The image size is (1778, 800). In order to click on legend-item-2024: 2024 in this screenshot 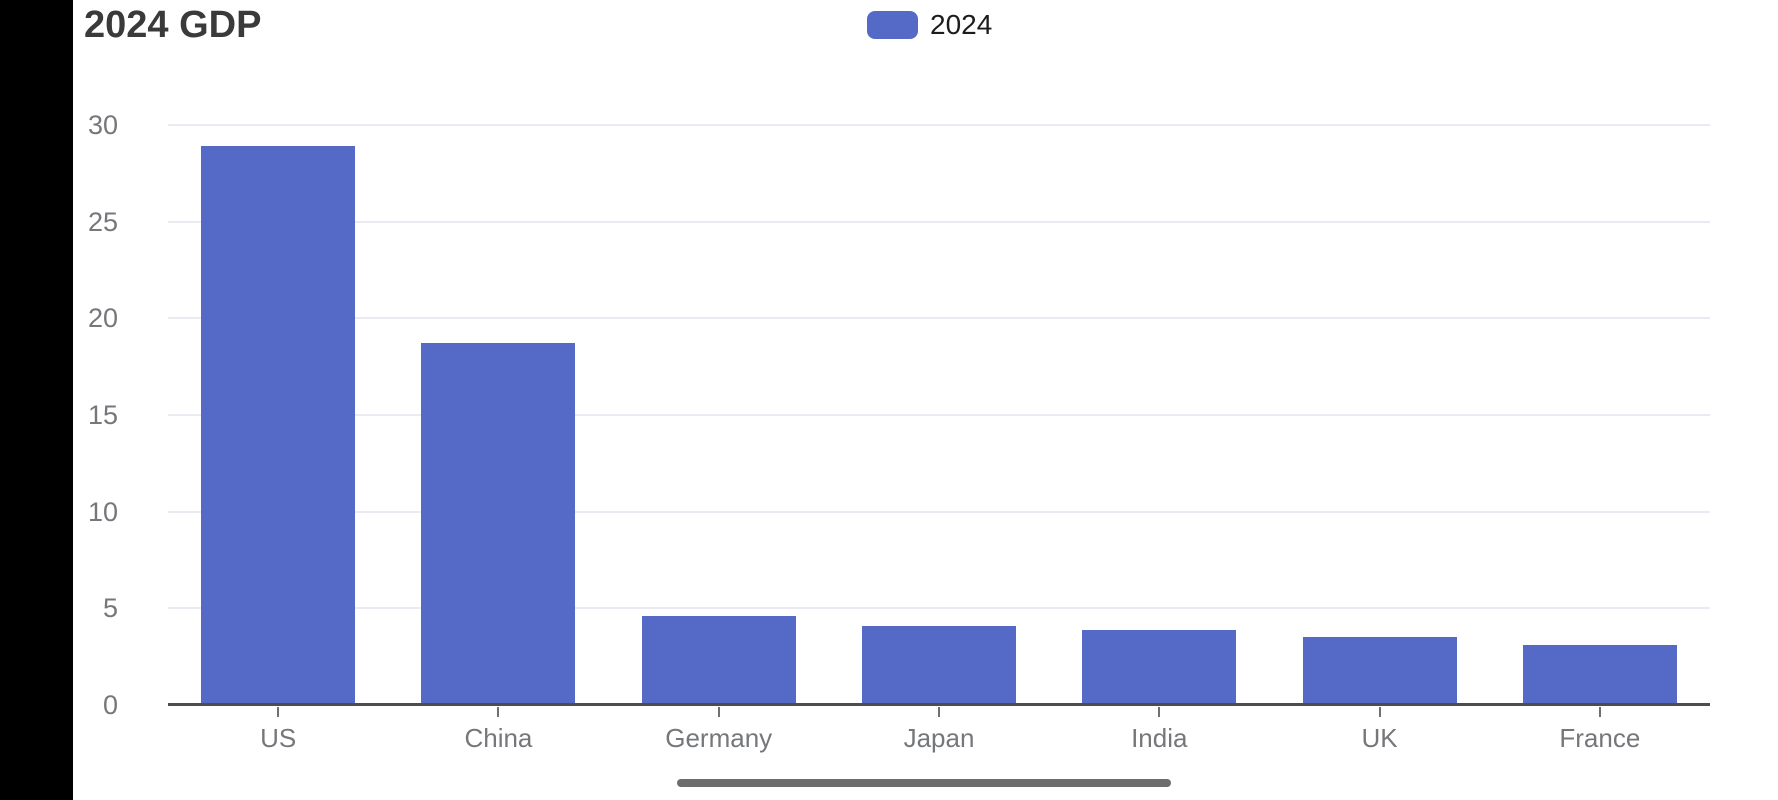, I will do `click(929, 25)`.